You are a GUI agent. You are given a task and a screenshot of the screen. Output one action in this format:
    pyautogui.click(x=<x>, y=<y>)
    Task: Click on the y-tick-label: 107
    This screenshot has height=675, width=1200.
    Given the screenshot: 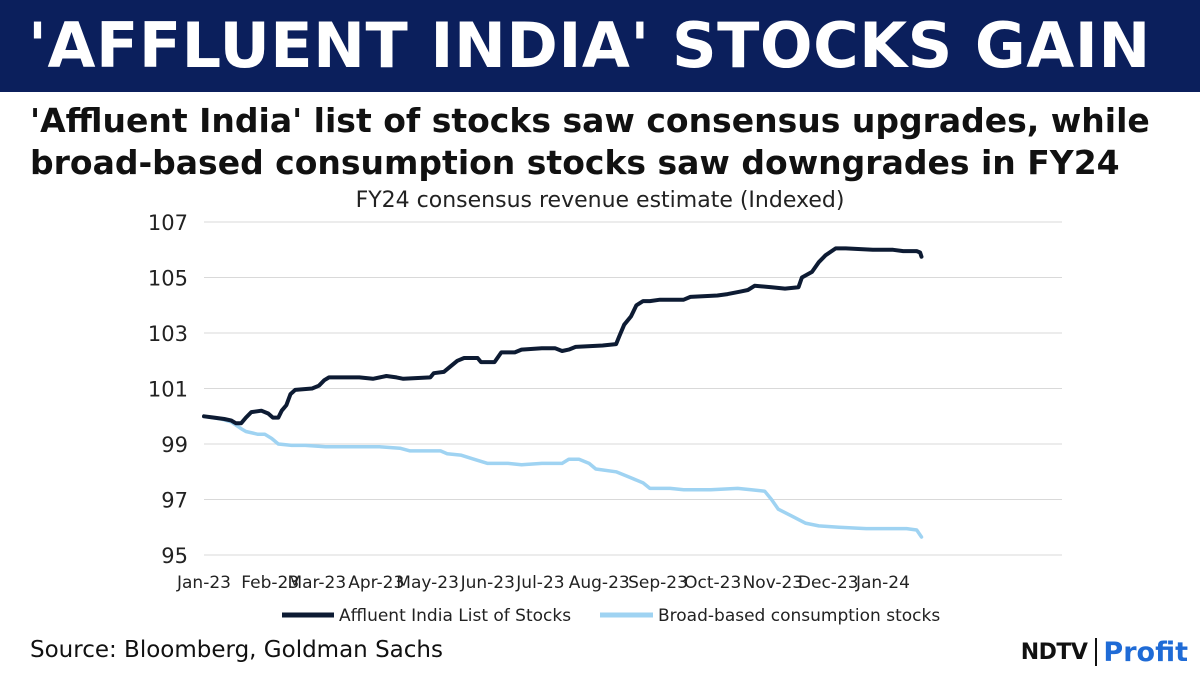 What is the action you would take?
    pyautogui.click(x=168, y=223)
    